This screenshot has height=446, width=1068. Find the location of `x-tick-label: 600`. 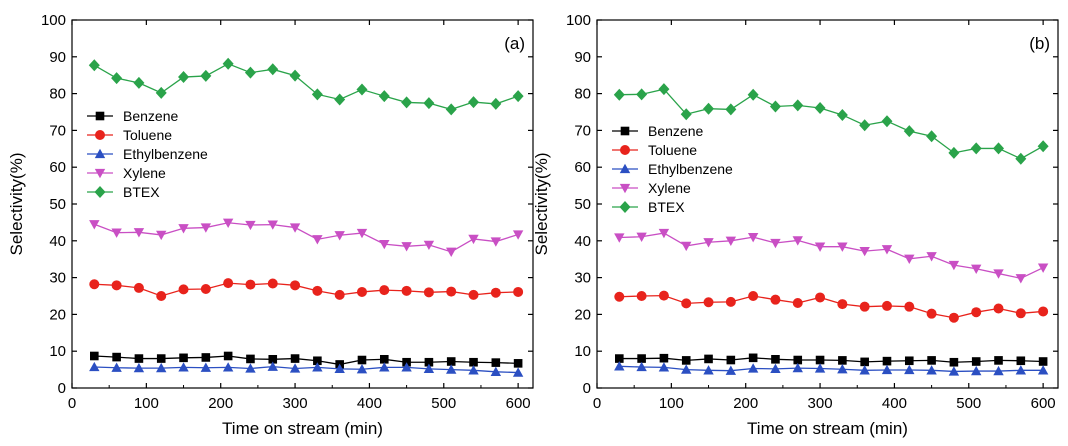

x-tick-label: 600 is located at coordinates (518, 403).